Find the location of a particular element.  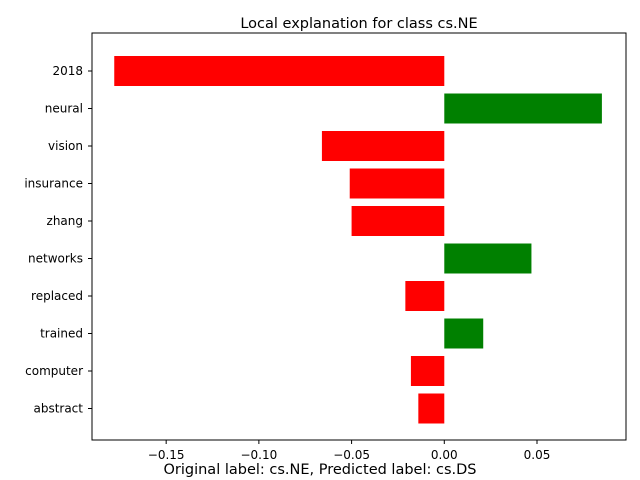

x-axis-ticks: −0.15 −0.10 −0.05 0.00 0.05 is located at coordinates (349, 451).